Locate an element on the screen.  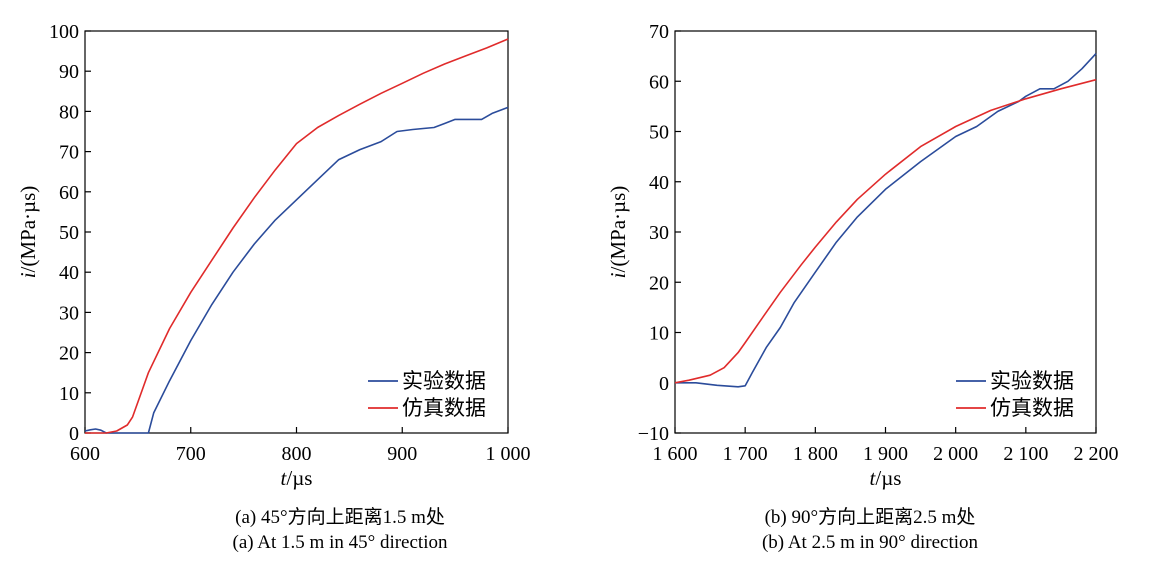
caption-a-en: (a) At 1.5 m in 45° direction is located at coordinates (340, 542).